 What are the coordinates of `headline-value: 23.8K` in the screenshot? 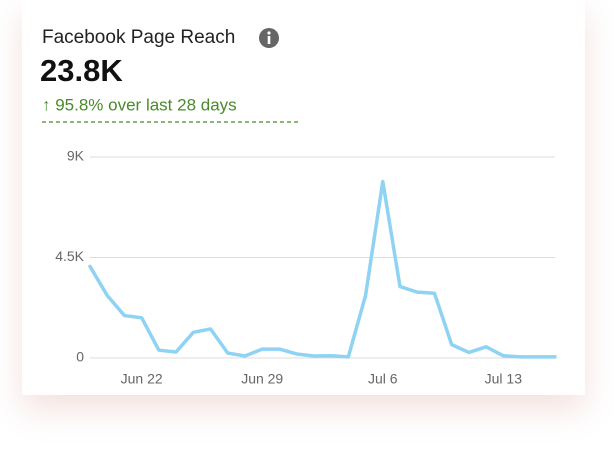 It's located at (81, 70).